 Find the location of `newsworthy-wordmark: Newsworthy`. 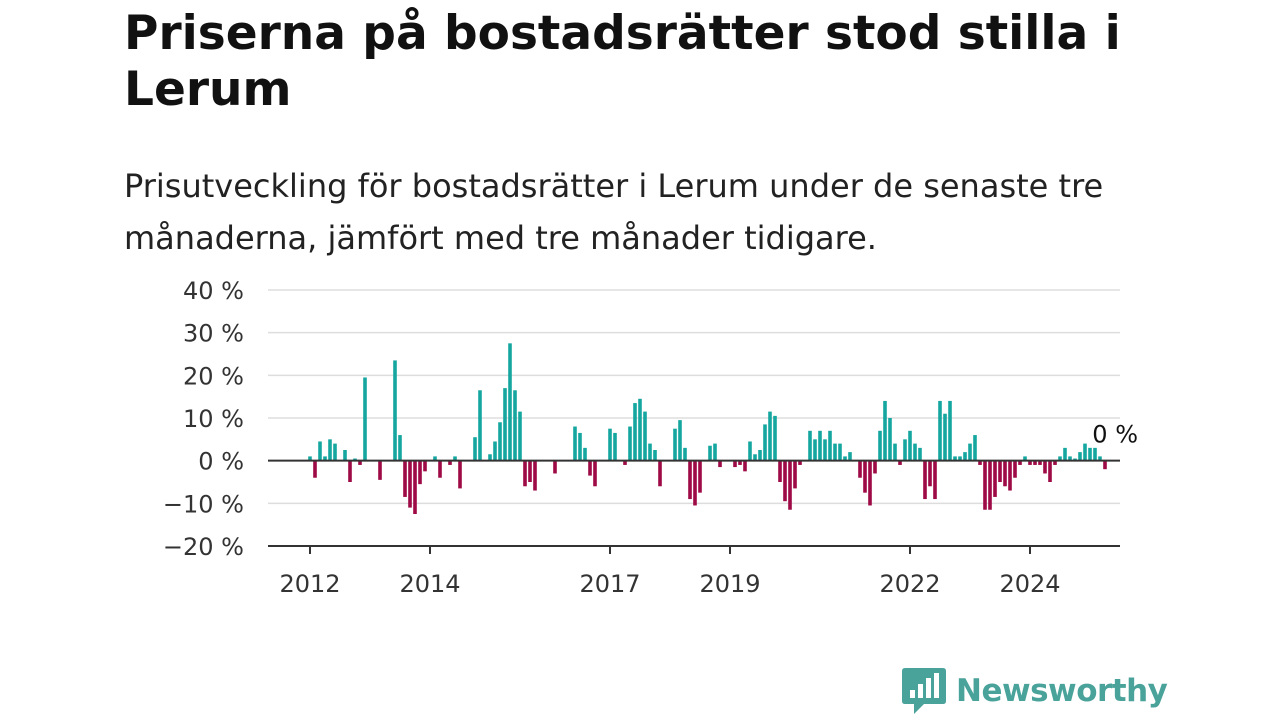

newsworthy-wordmark: Newsworthy is located at coordinates (1062, 691).